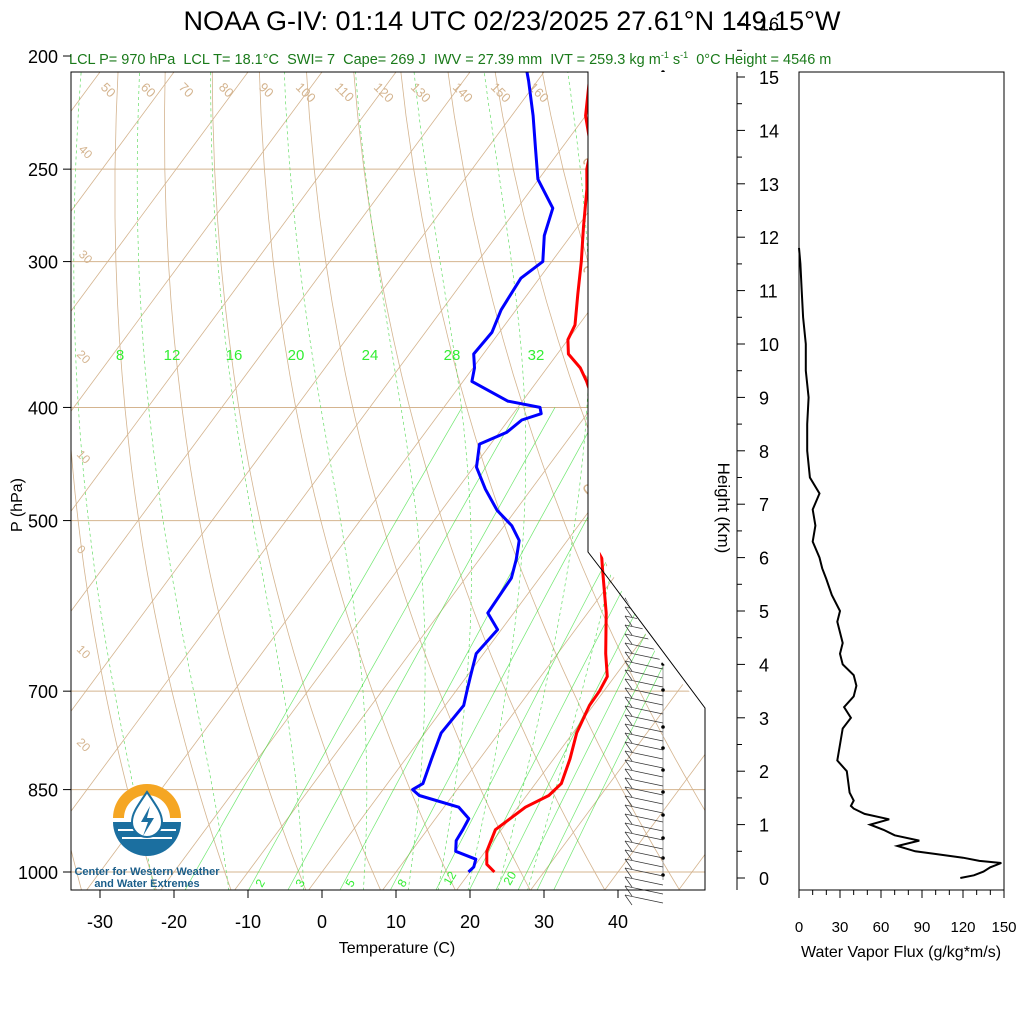 Image resolution: width=1024 pixels, height=1024 pixels. What do you see at coordinates (84, 357) in the screenshot?
I see `theta-e-label: 20` at bounding box center [84, 357].